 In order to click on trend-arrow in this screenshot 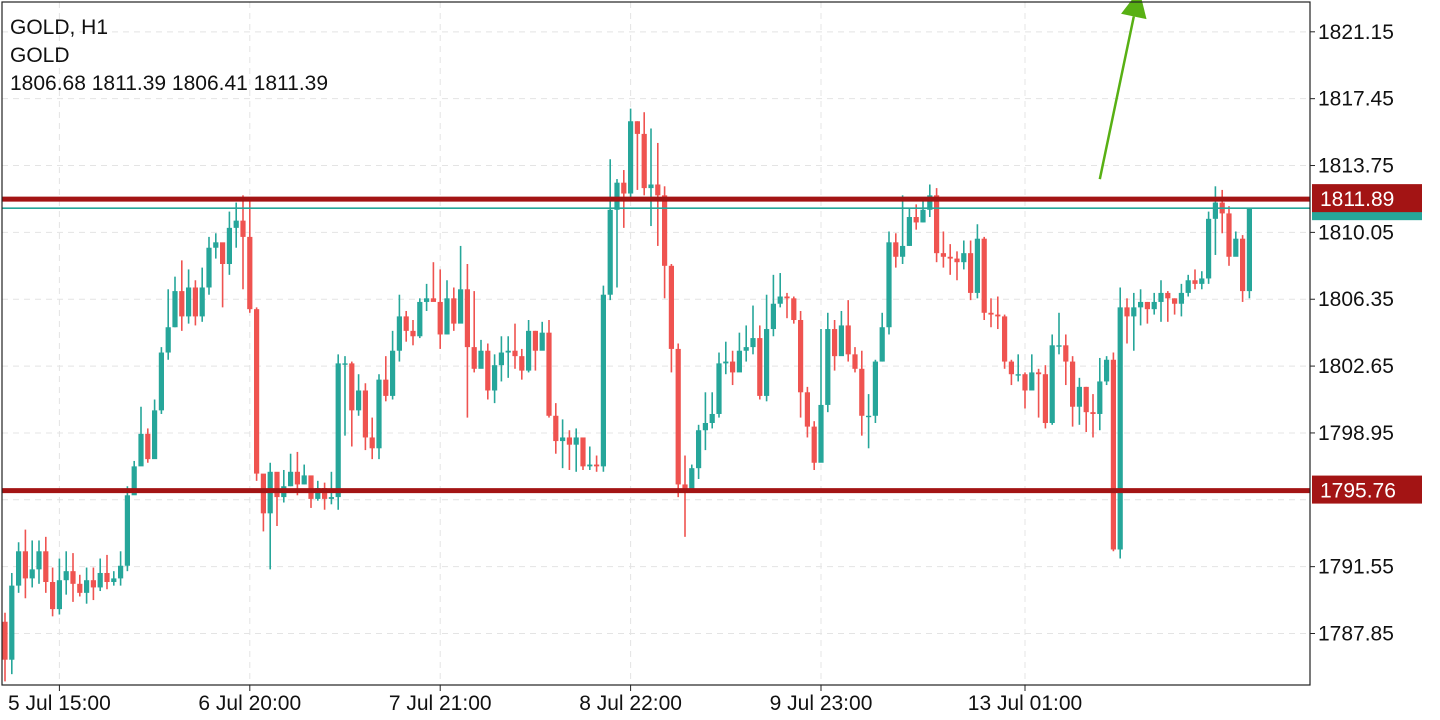, I will do `click(1122, 90)`.